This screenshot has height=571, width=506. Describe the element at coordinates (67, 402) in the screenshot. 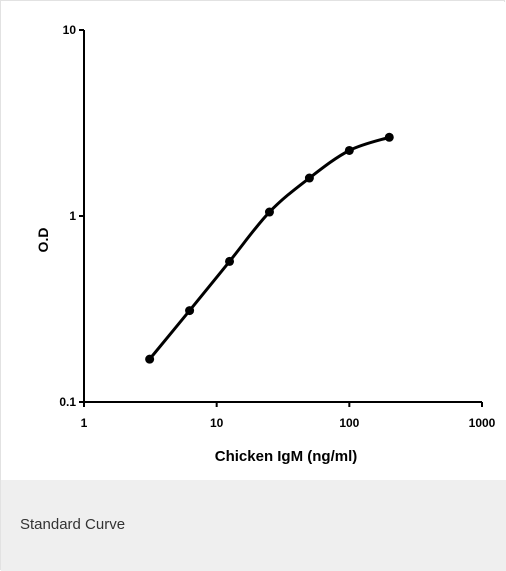

I see `y-tick-label: 0.1` at that location.